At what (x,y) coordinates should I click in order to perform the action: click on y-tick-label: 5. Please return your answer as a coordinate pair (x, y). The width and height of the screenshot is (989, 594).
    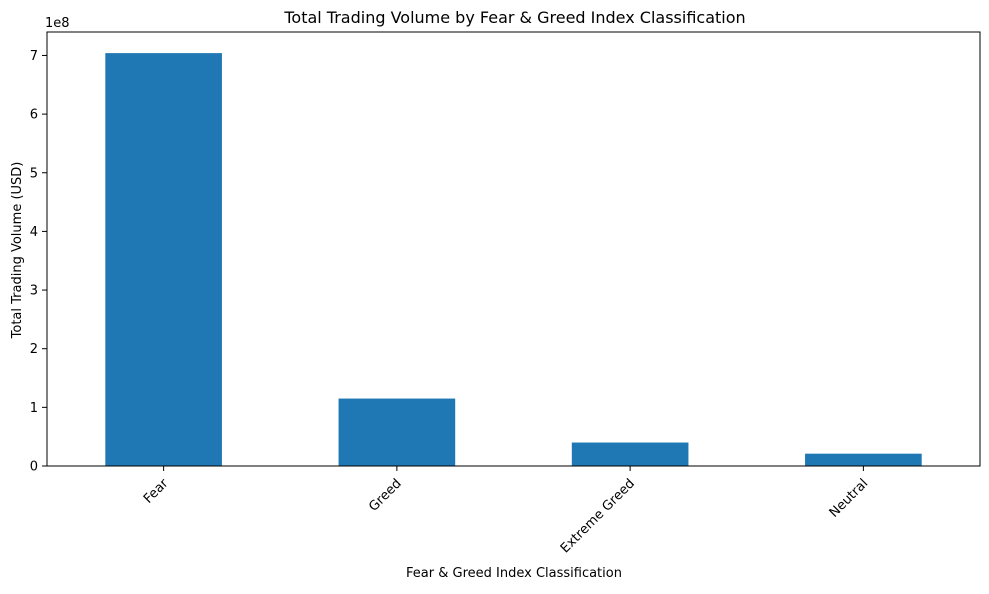
    Looking at the image, I should click on (34, 173).